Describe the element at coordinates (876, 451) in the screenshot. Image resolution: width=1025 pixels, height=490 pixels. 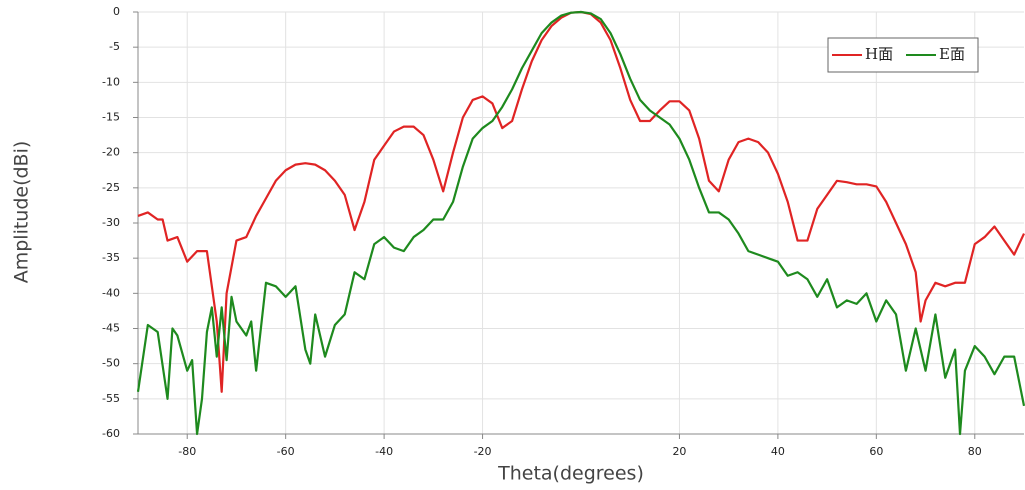
I see `x-tick-label: 60` at that location.